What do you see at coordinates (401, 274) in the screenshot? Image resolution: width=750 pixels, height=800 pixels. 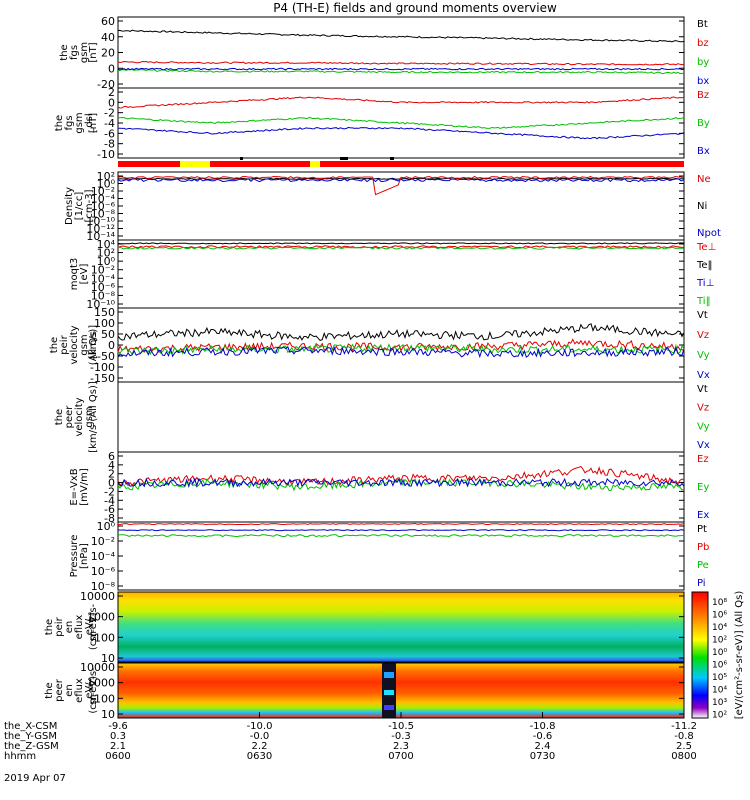 I see `panel-frame-temperature` at bounding box center [401, 274].